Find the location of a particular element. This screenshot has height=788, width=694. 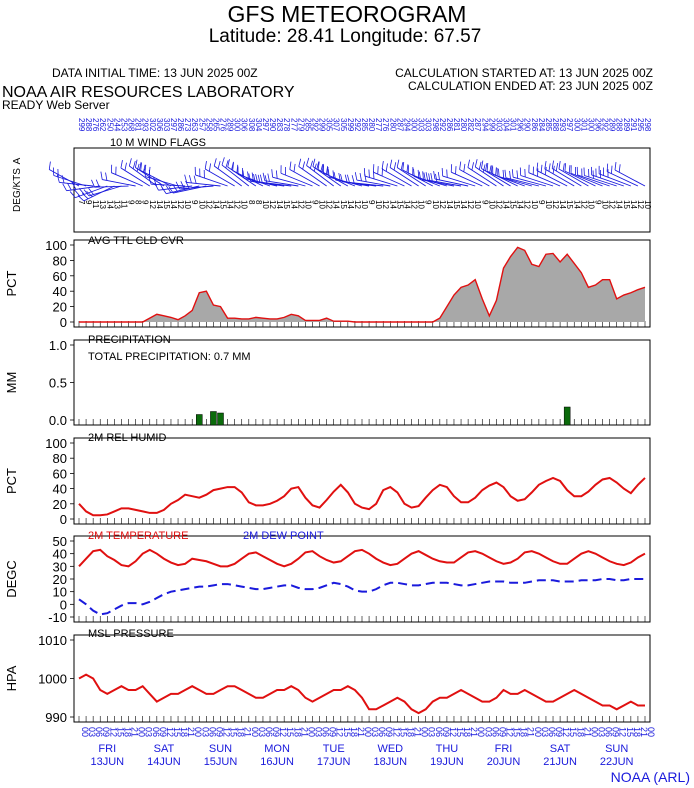

cloud-line is located at coordinates (362, 284).